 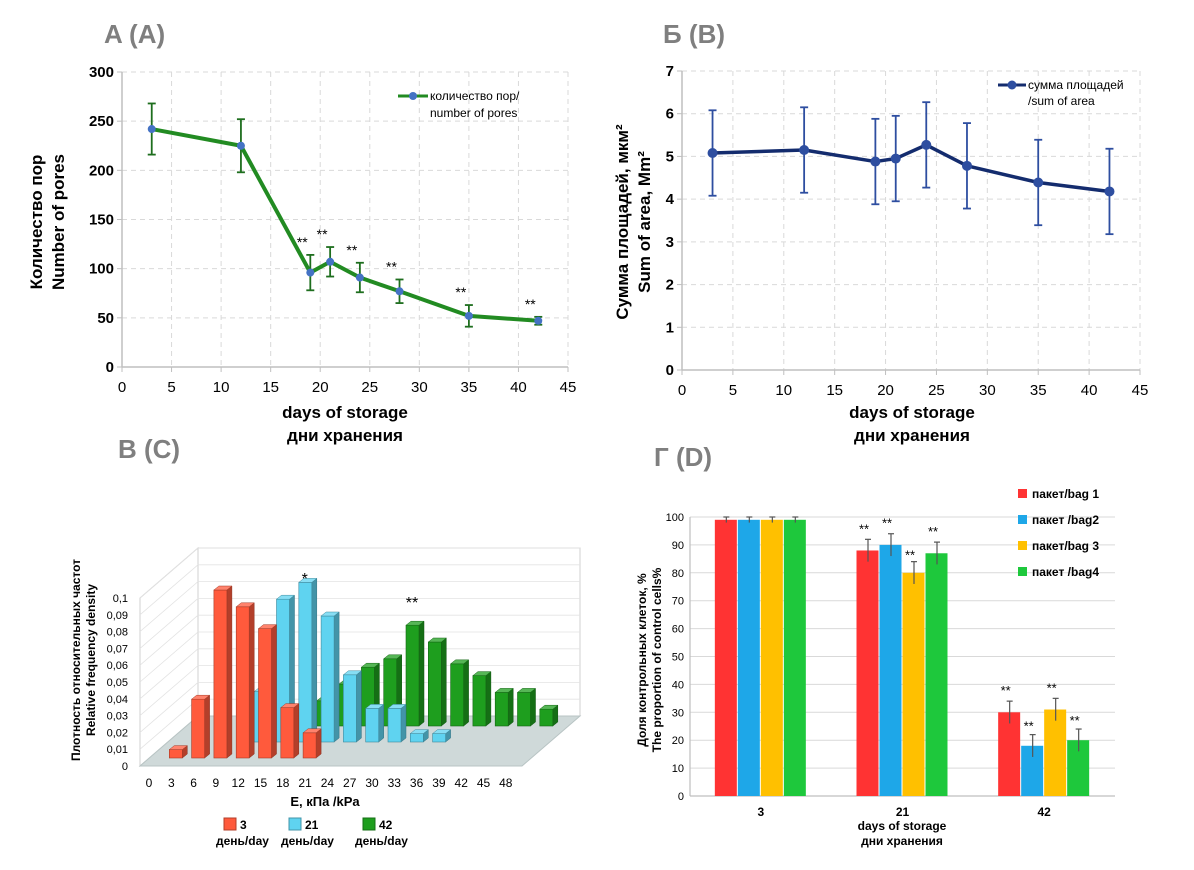 I want to click on chart-a-series-line, so click(x=345, y=225).